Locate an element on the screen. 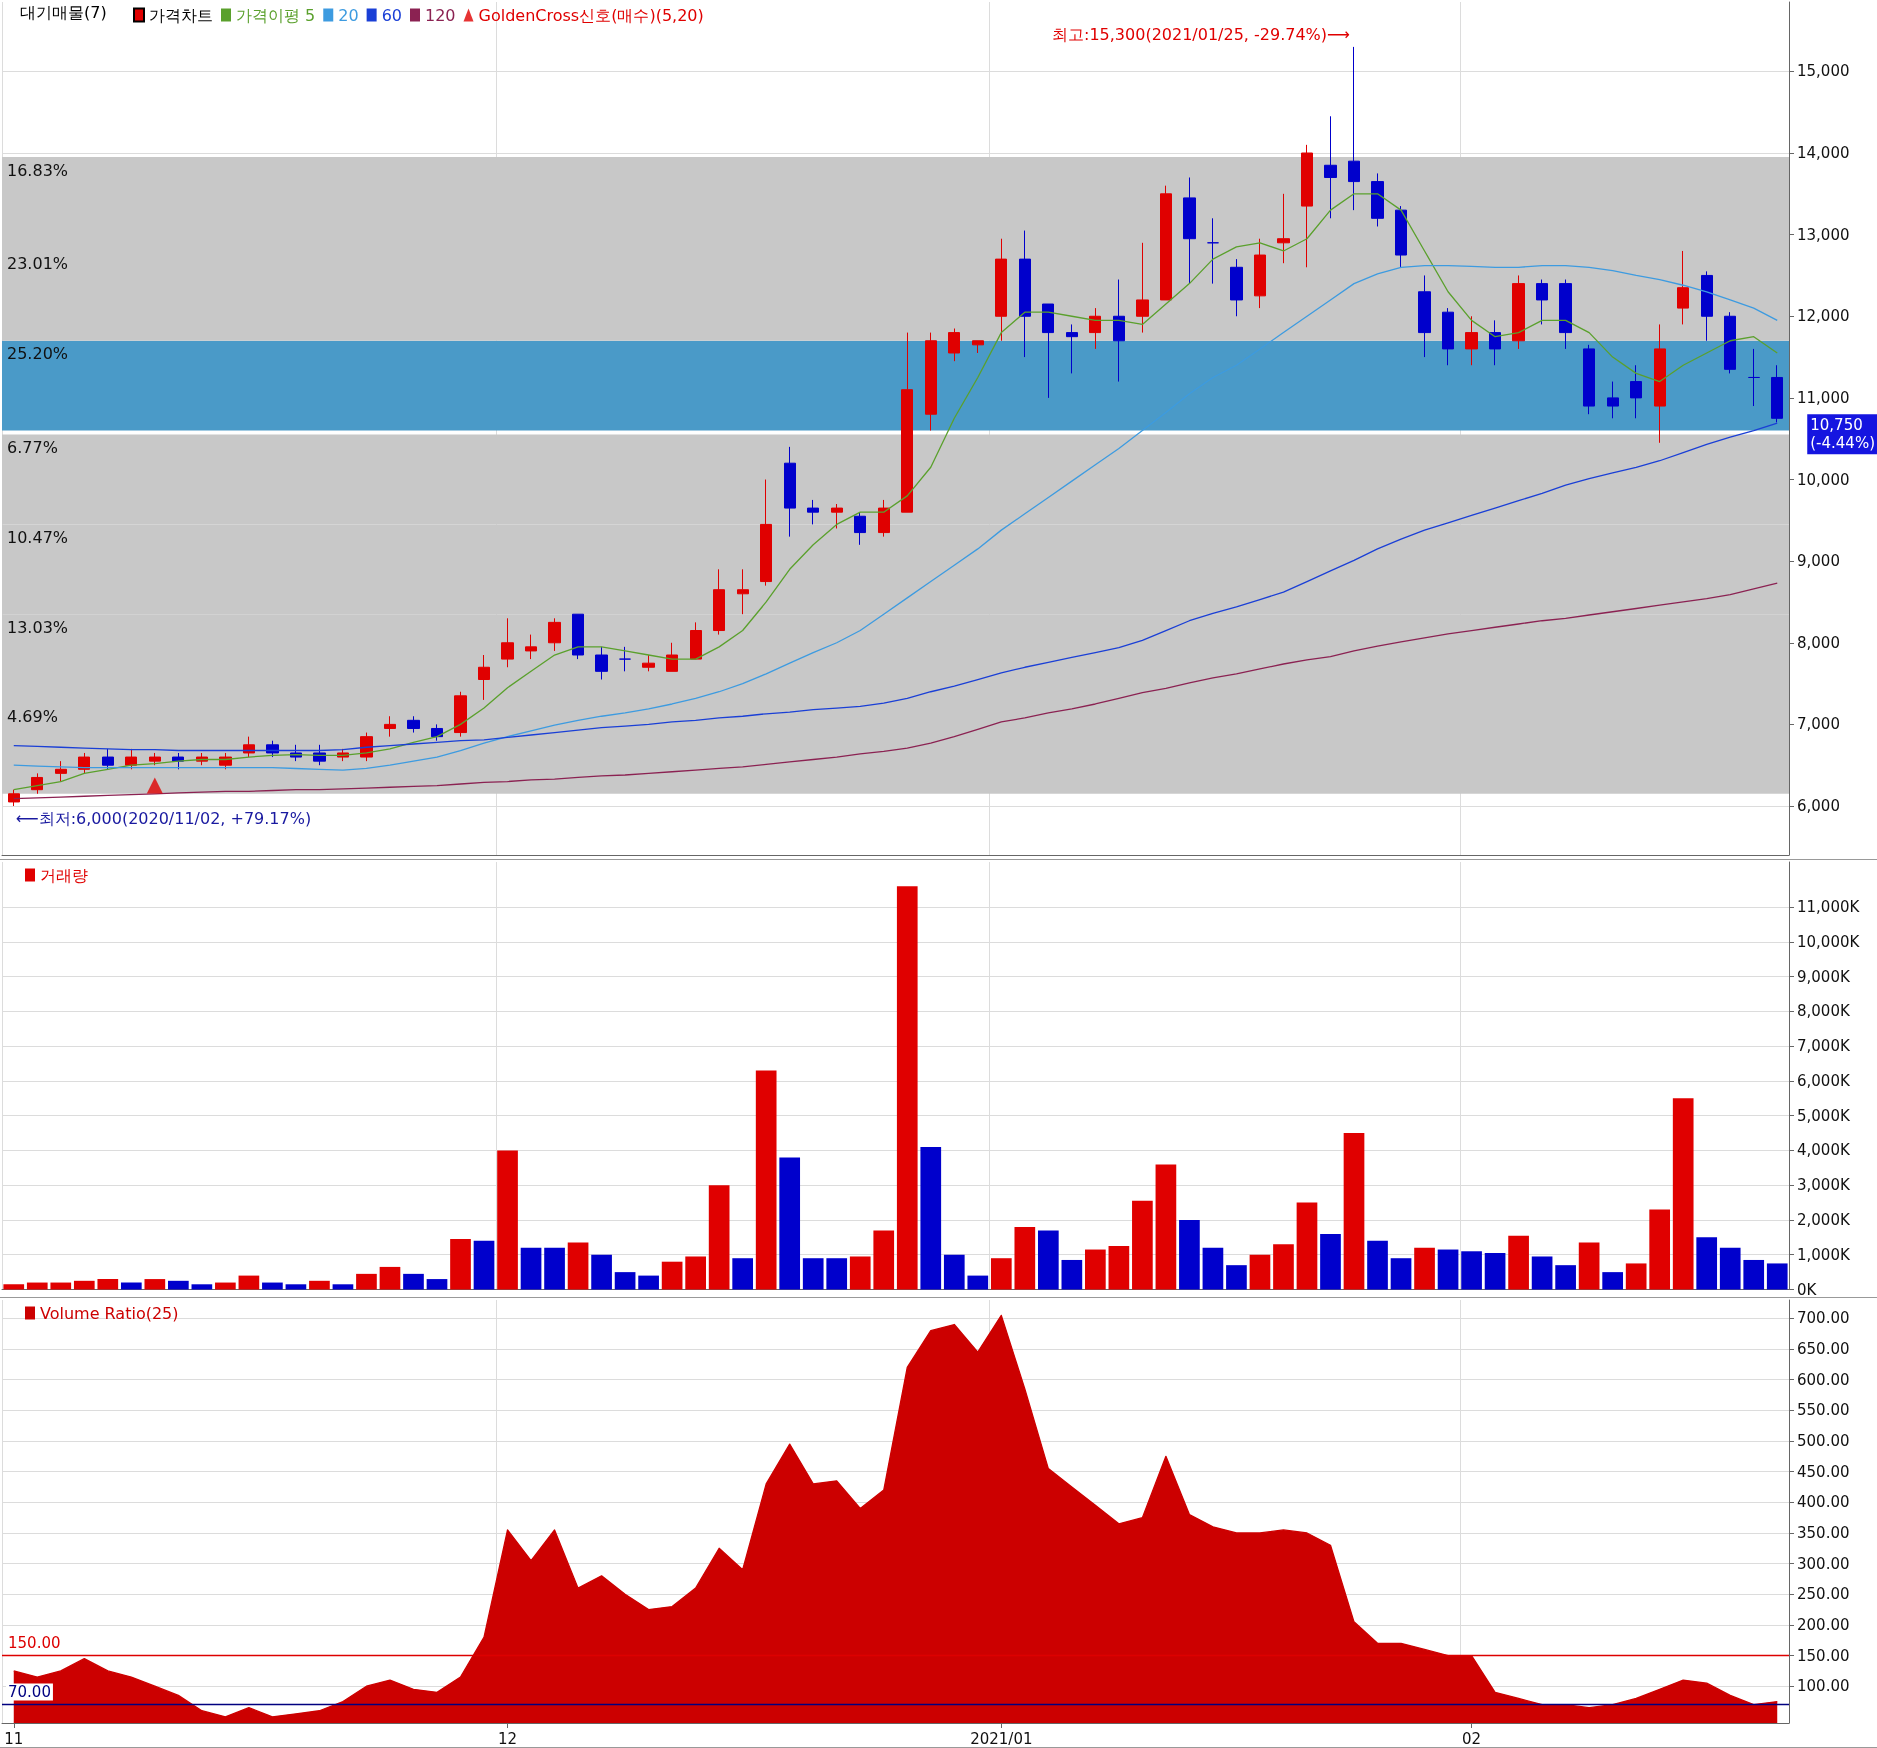 This screenshot has height=1748, width=1877. band-label: 23.01% is located at coordinates (38, 264).